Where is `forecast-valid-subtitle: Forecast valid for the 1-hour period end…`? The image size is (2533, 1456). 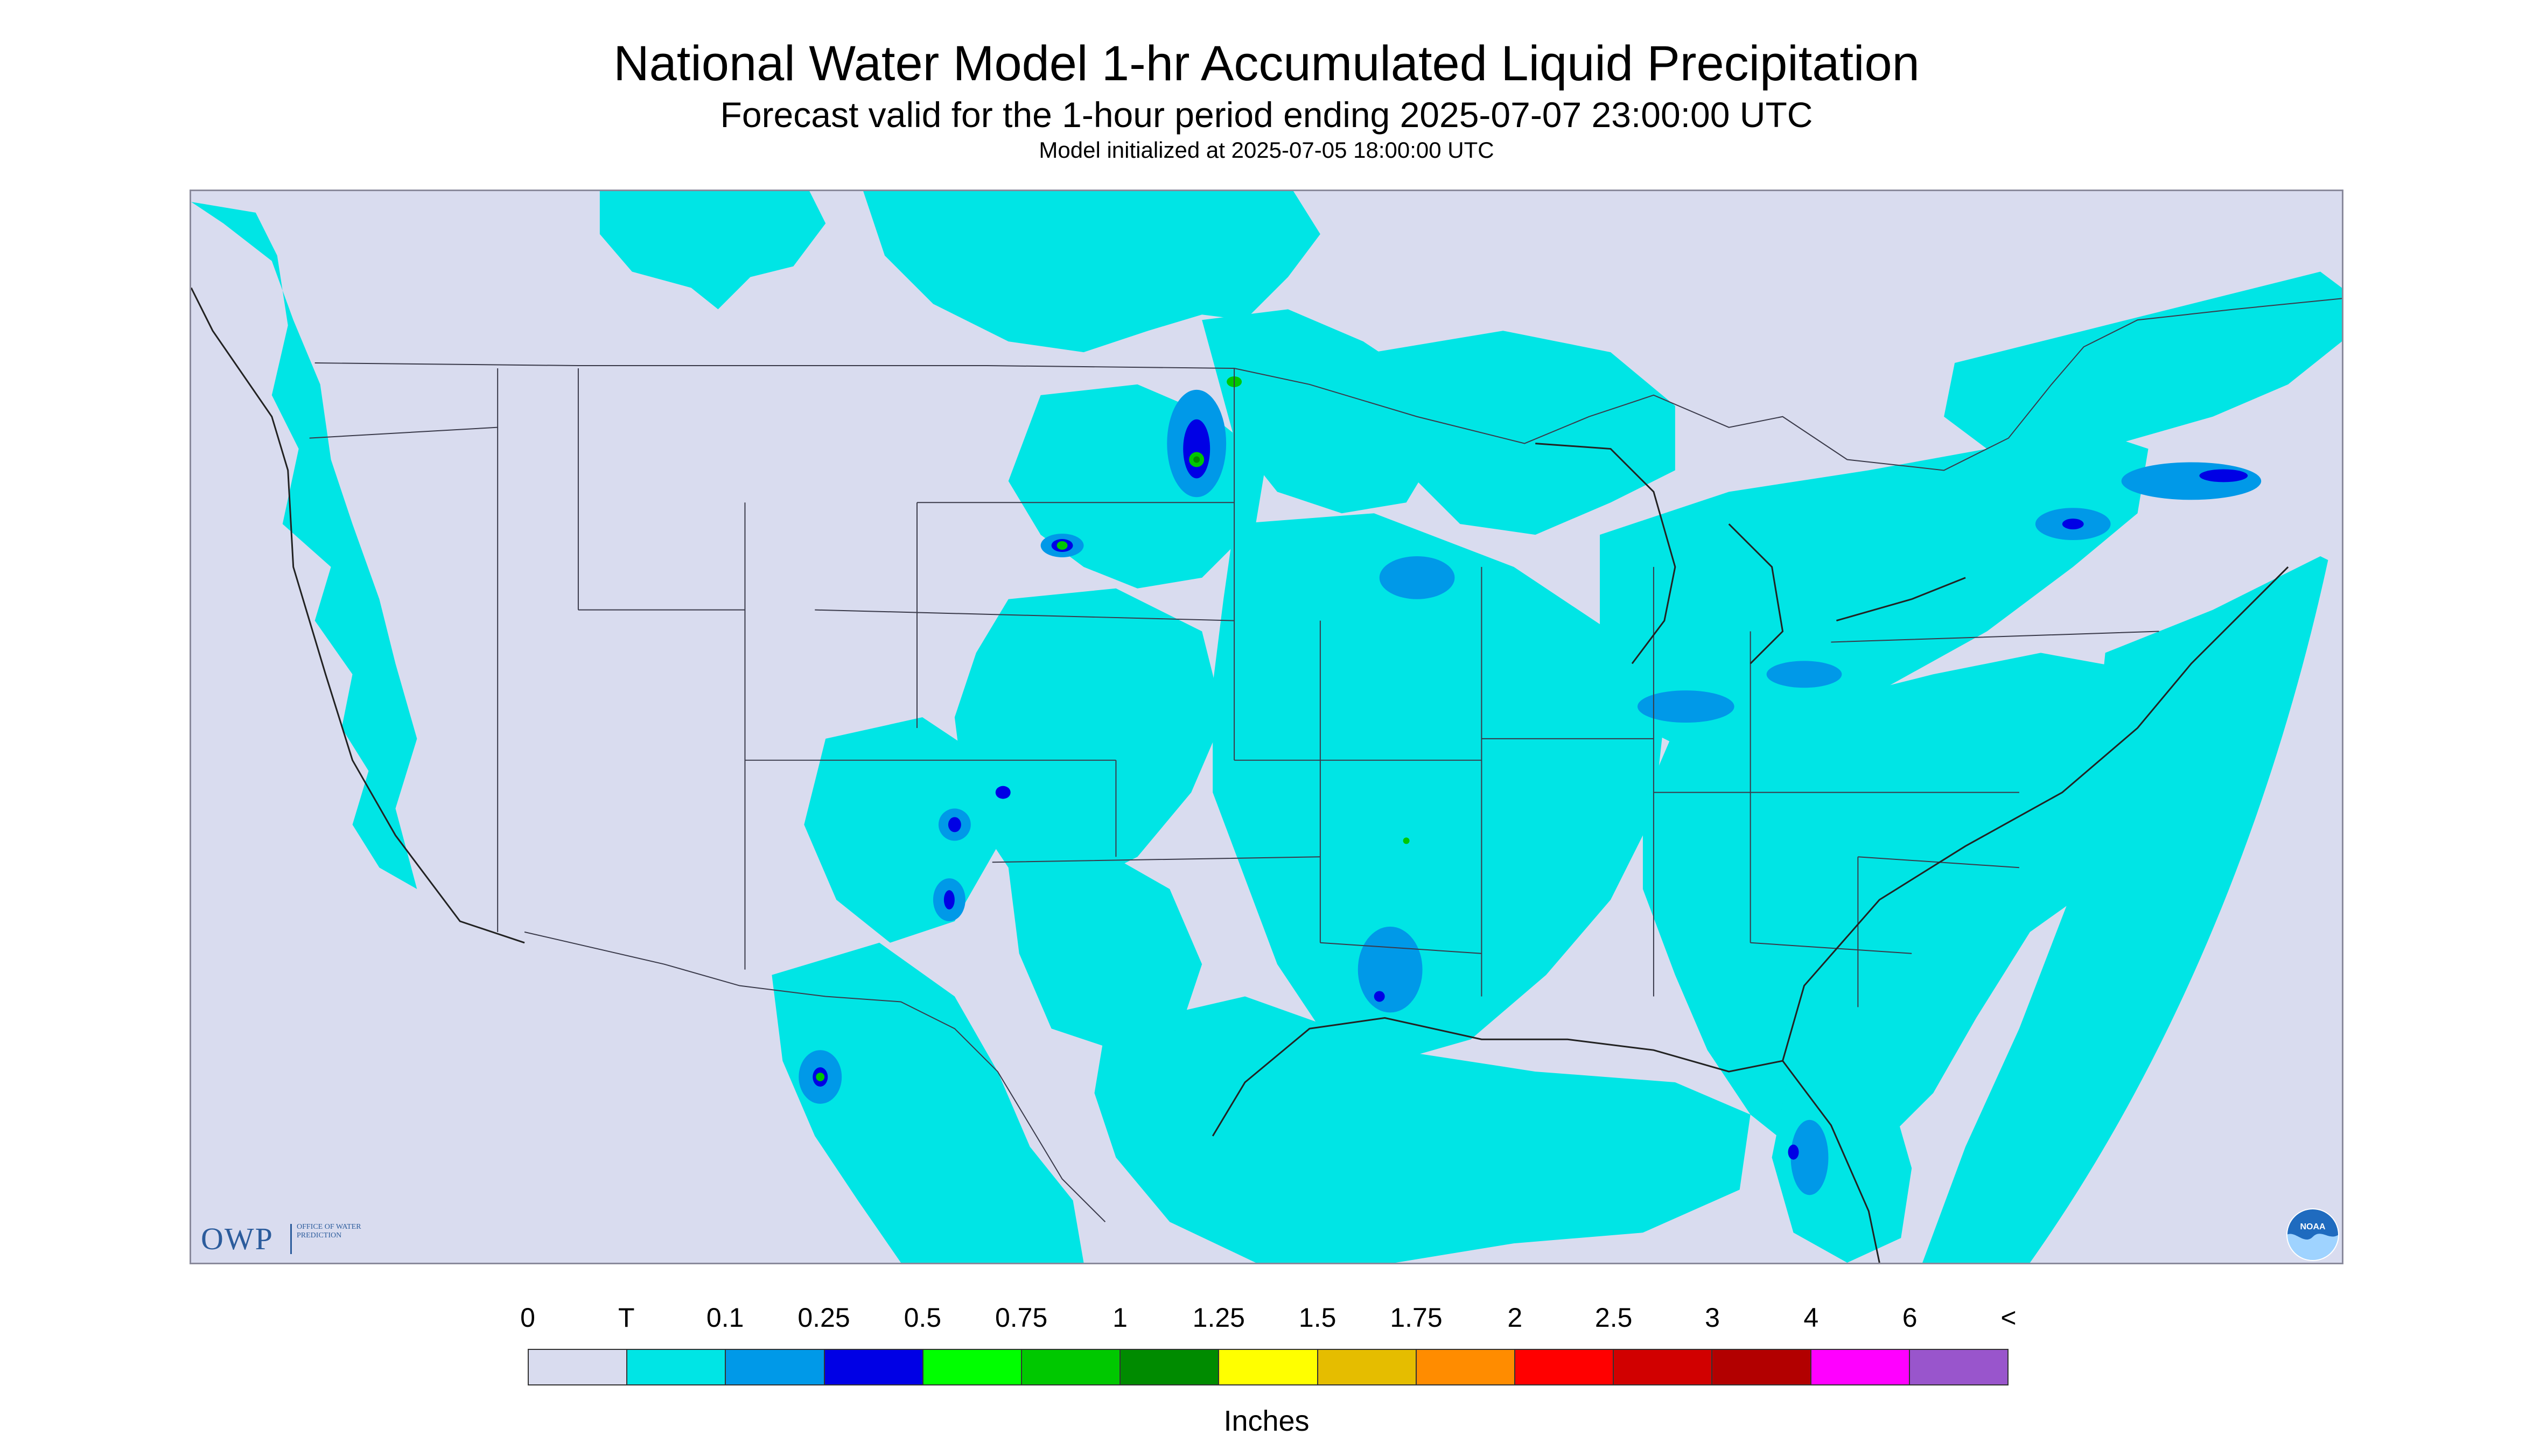
forecast-valid-subtitle: Forecast valid for the 1-hour period end… is located at coordinates (1266, 115).